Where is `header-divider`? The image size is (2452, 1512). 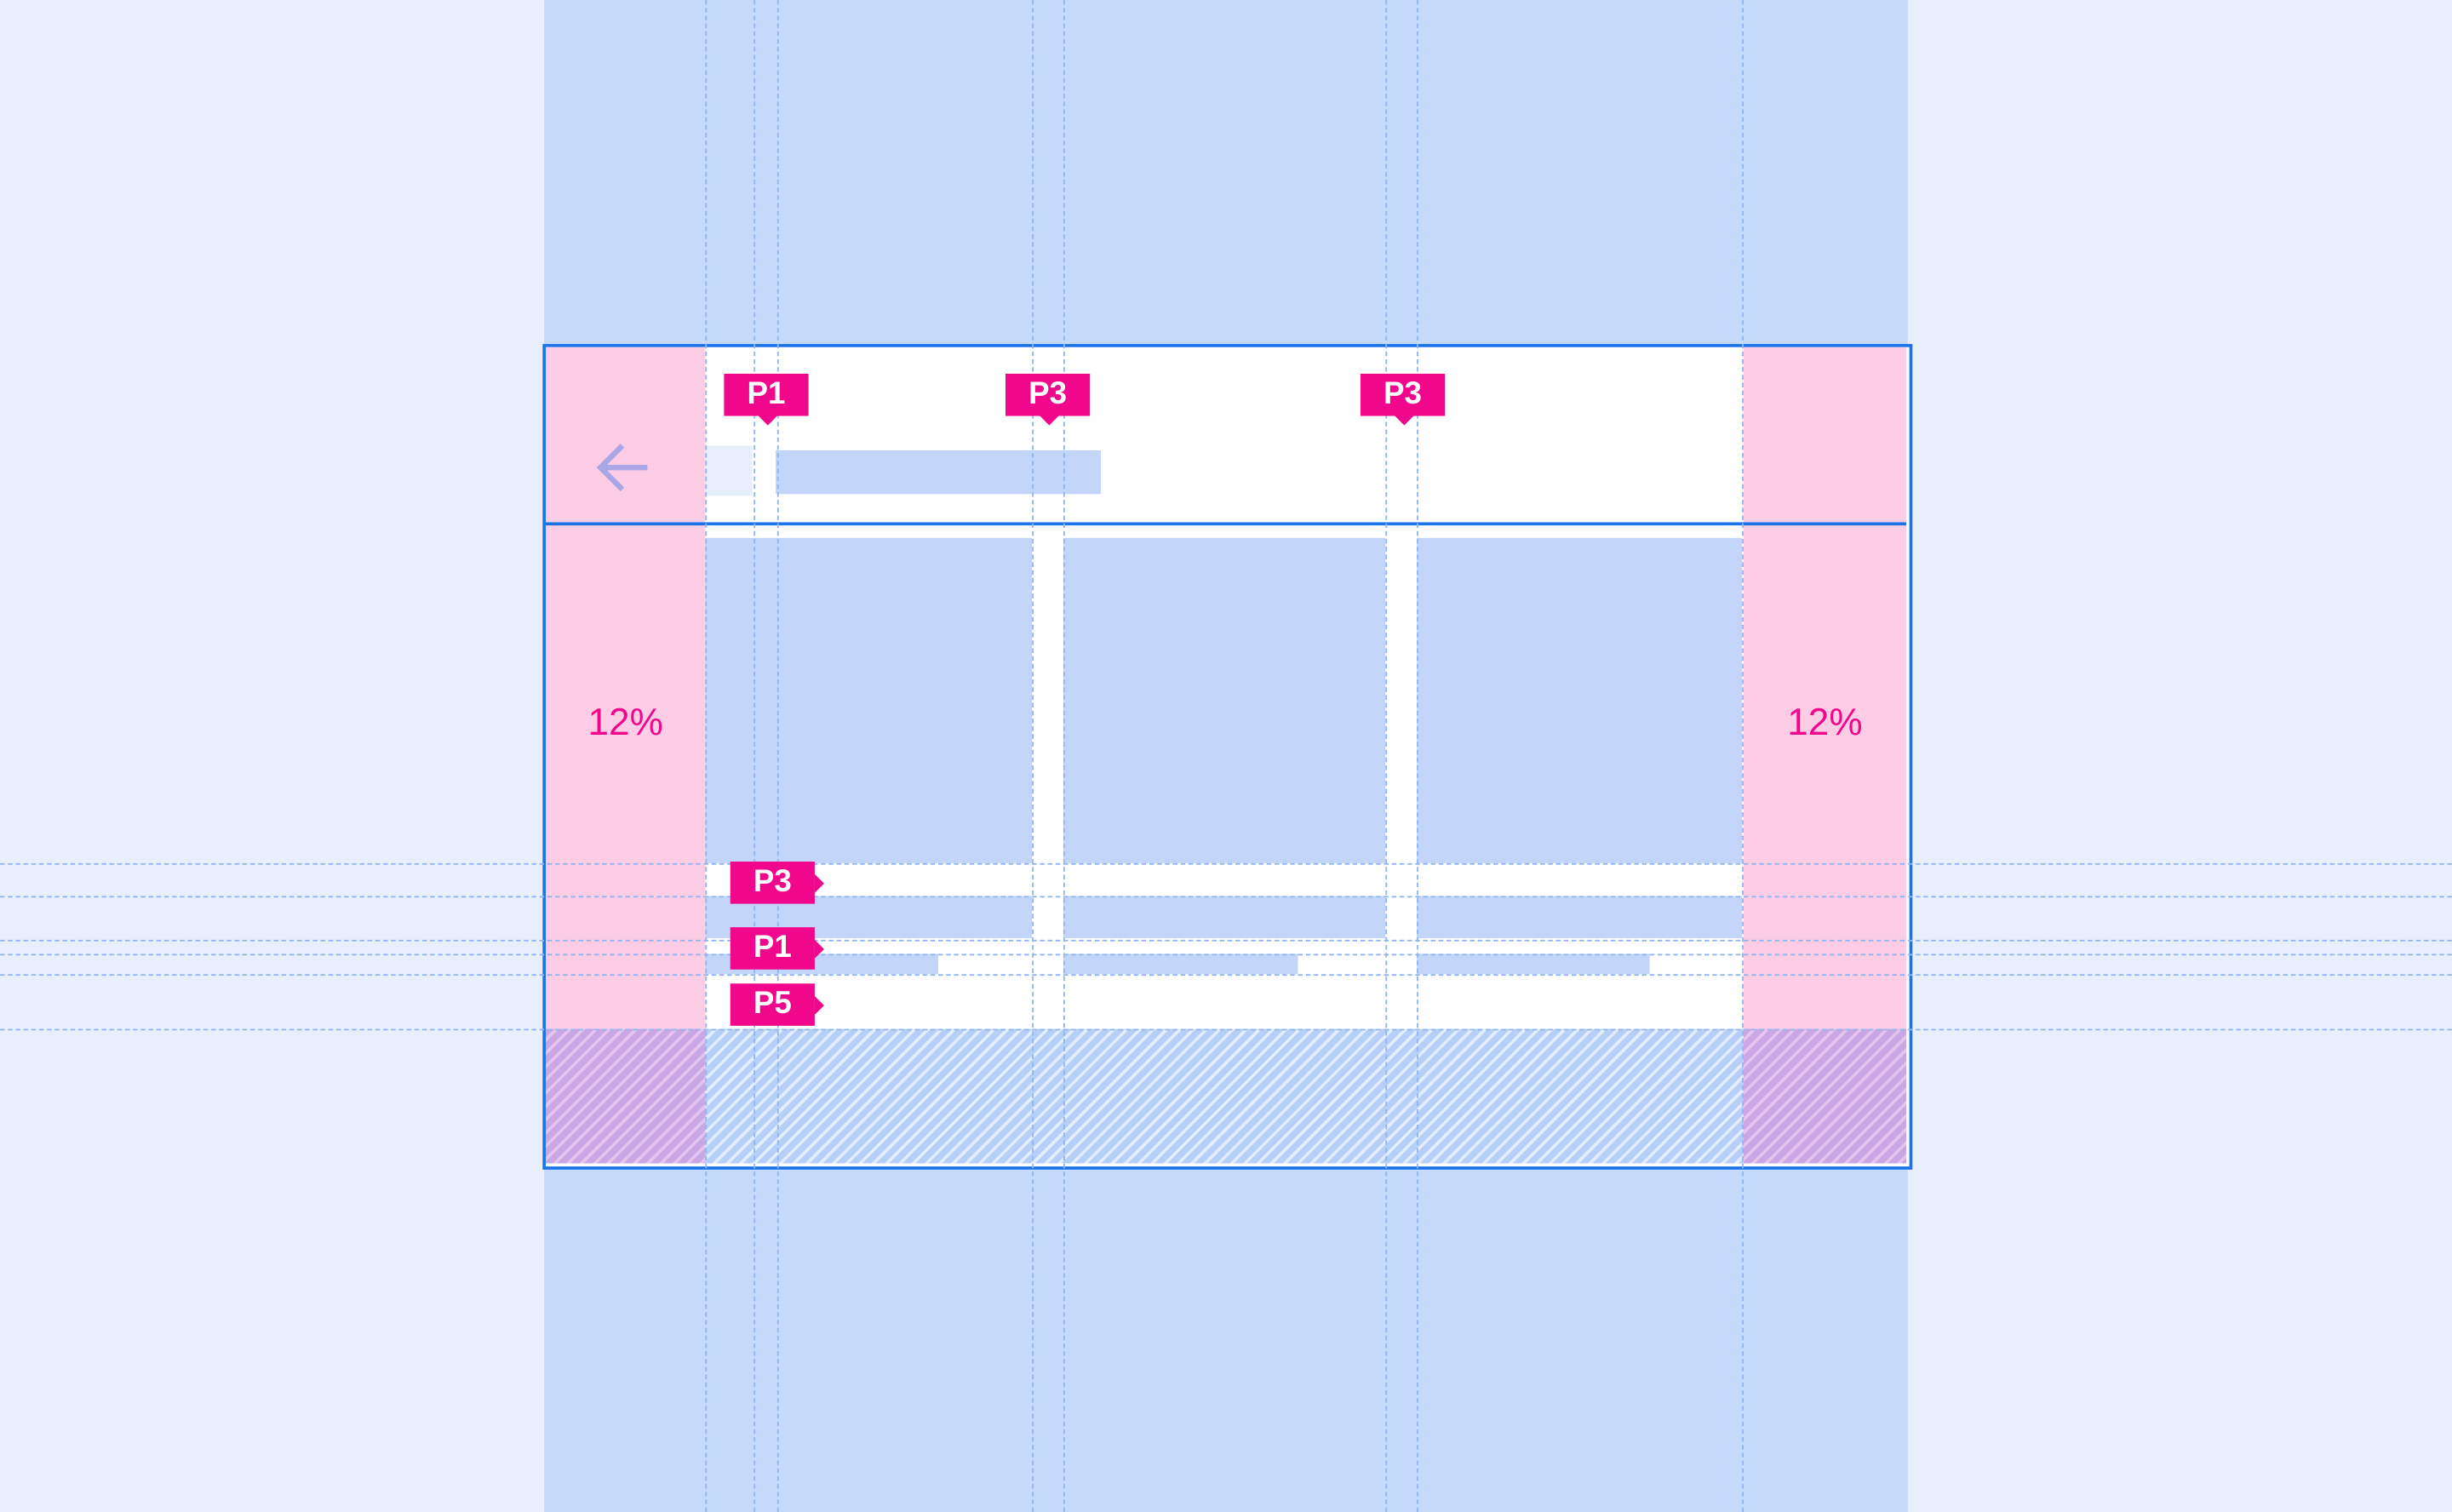 header-divider is located at coordinates (1226, 523).